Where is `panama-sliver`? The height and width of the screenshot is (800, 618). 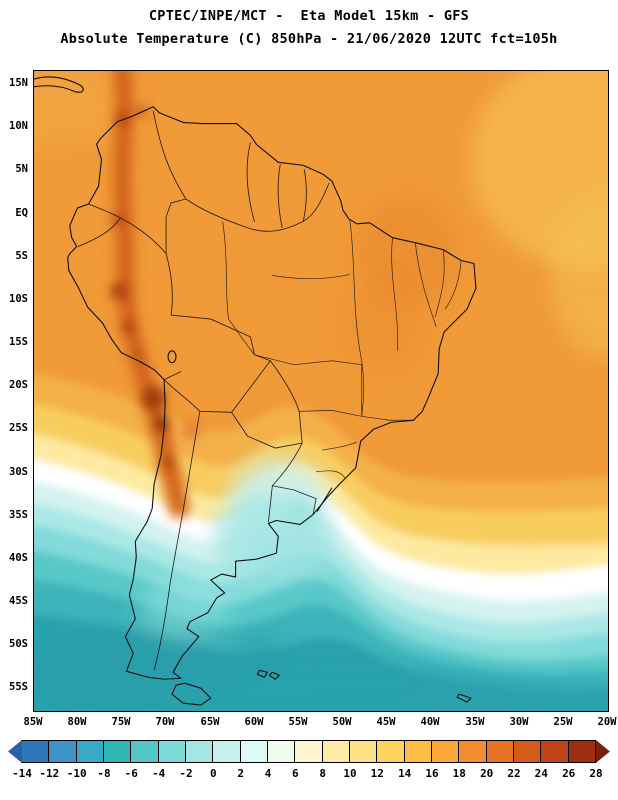 panama-sliver is located at coordinates (59, 84).